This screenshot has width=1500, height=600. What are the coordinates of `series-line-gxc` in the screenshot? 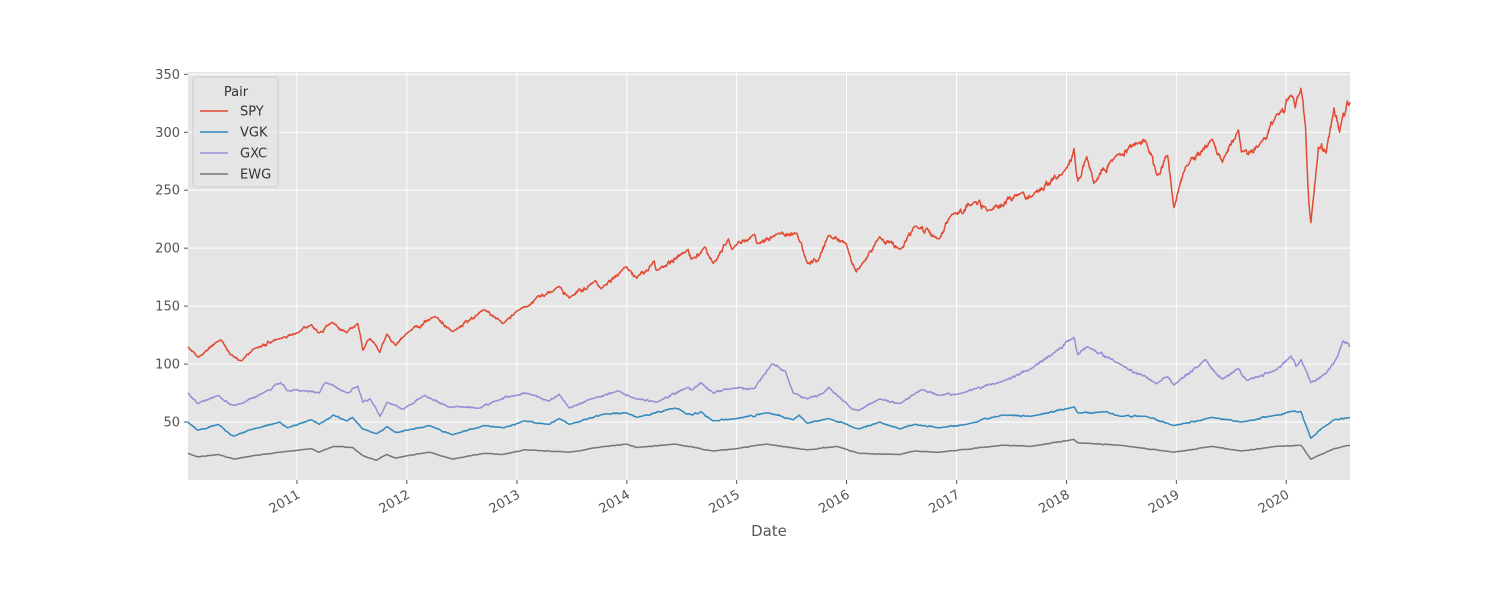 It's located at (769, 377).